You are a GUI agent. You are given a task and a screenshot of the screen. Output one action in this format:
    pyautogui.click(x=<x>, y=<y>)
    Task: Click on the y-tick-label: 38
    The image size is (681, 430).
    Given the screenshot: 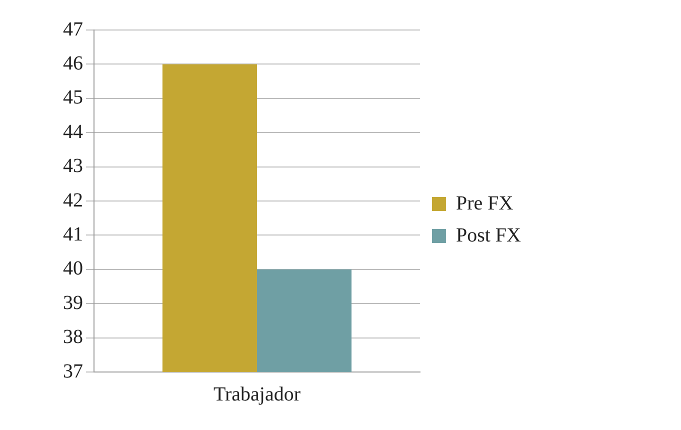 What is the action you would take?
    pyautogui.click(x=73, y=337)
    